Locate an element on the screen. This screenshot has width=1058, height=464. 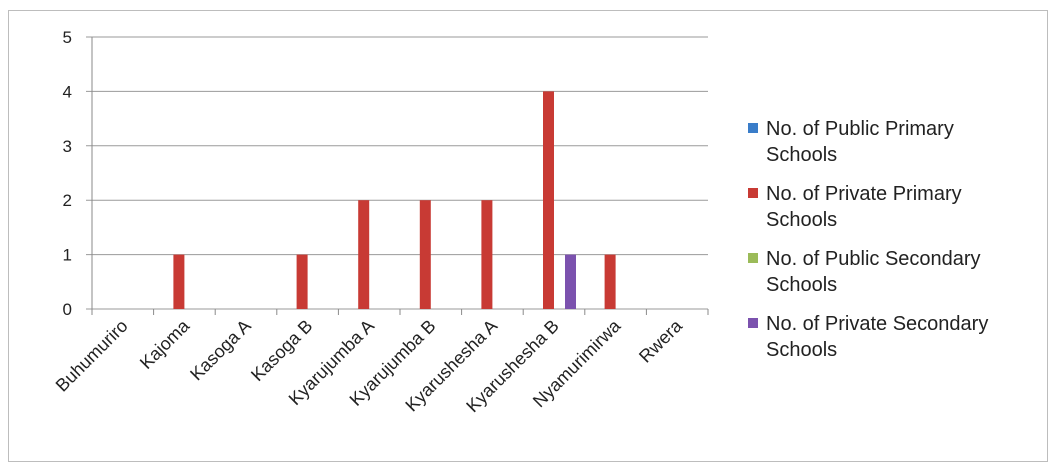
legend-label-1-line-2: Schools is located at coordinates (801, 155).